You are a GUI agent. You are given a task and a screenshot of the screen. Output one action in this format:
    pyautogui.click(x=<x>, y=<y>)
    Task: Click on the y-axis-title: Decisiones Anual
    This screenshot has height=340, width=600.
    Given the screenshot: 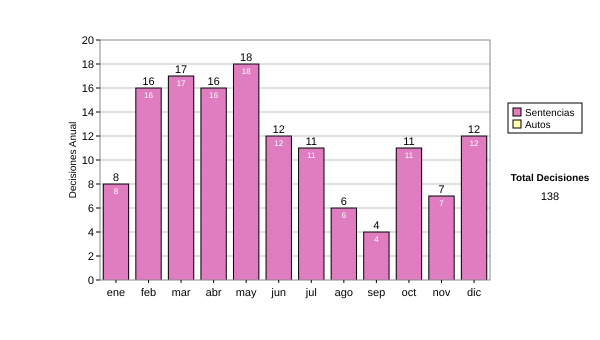 What is the action you would take?
    pyautogui.click(x=73, y=160)
    